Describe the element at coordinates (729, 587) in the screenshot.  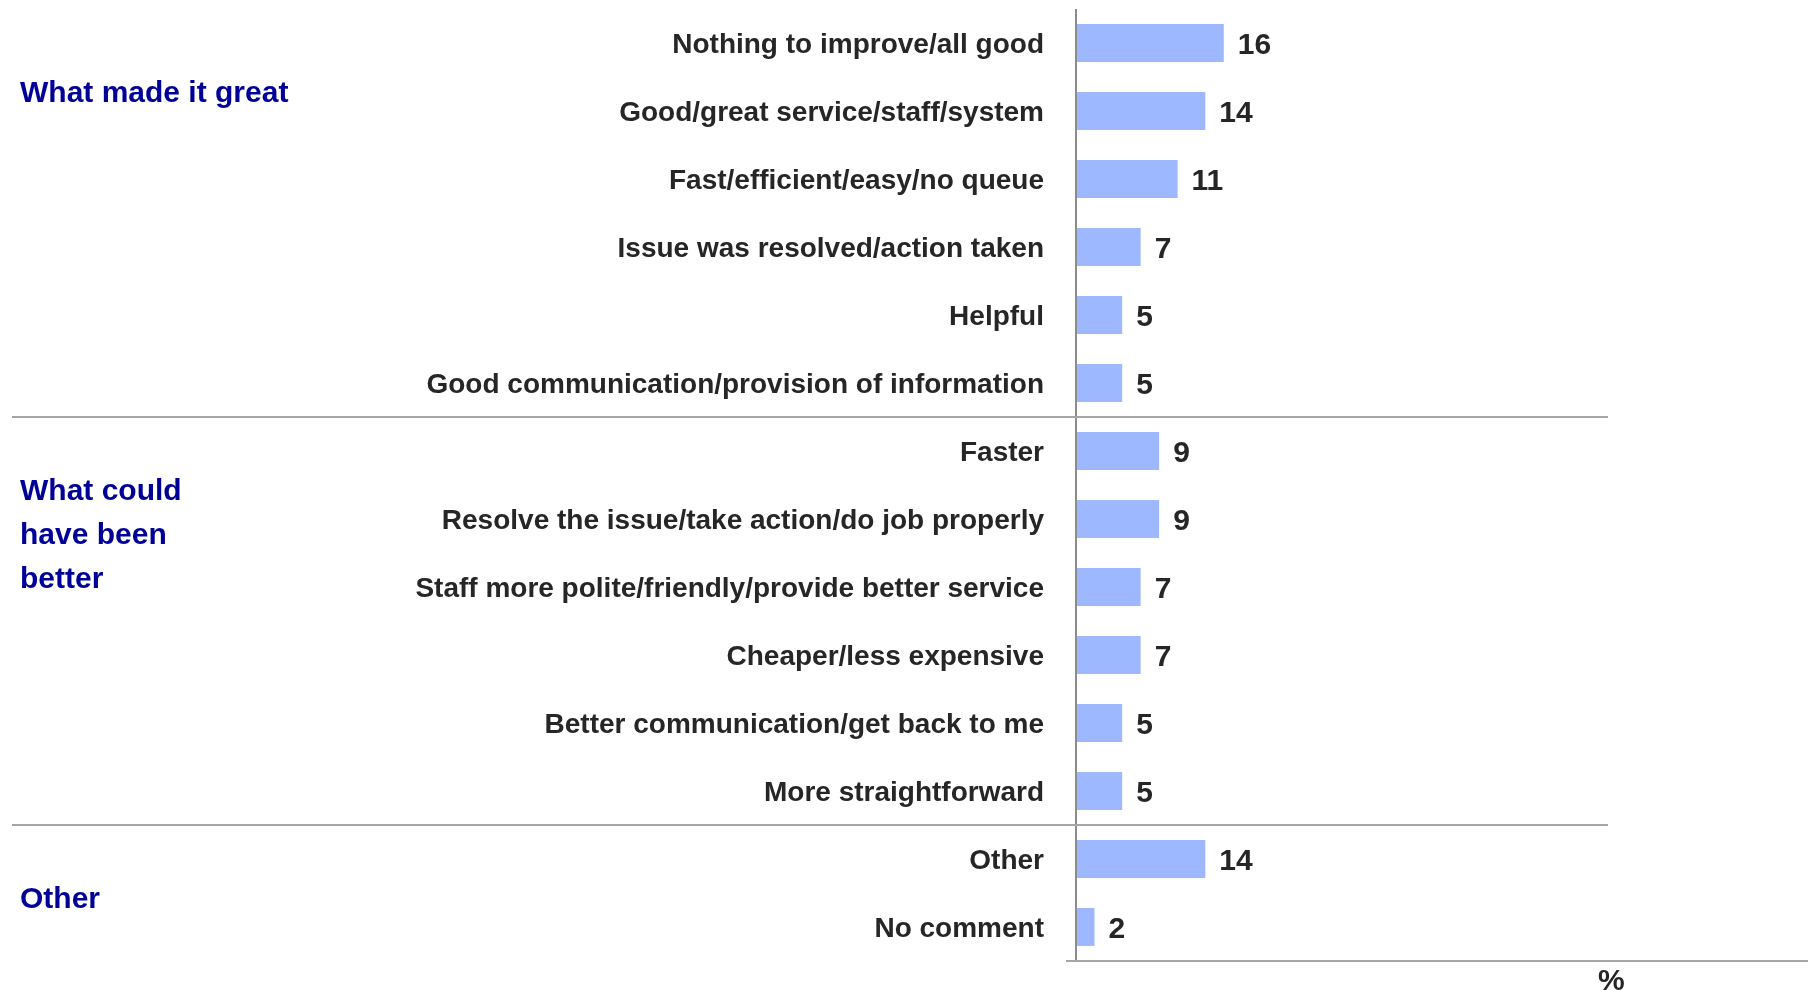
I see `y-tick-label: Staff more polite/friendly/provide better service` at that location.